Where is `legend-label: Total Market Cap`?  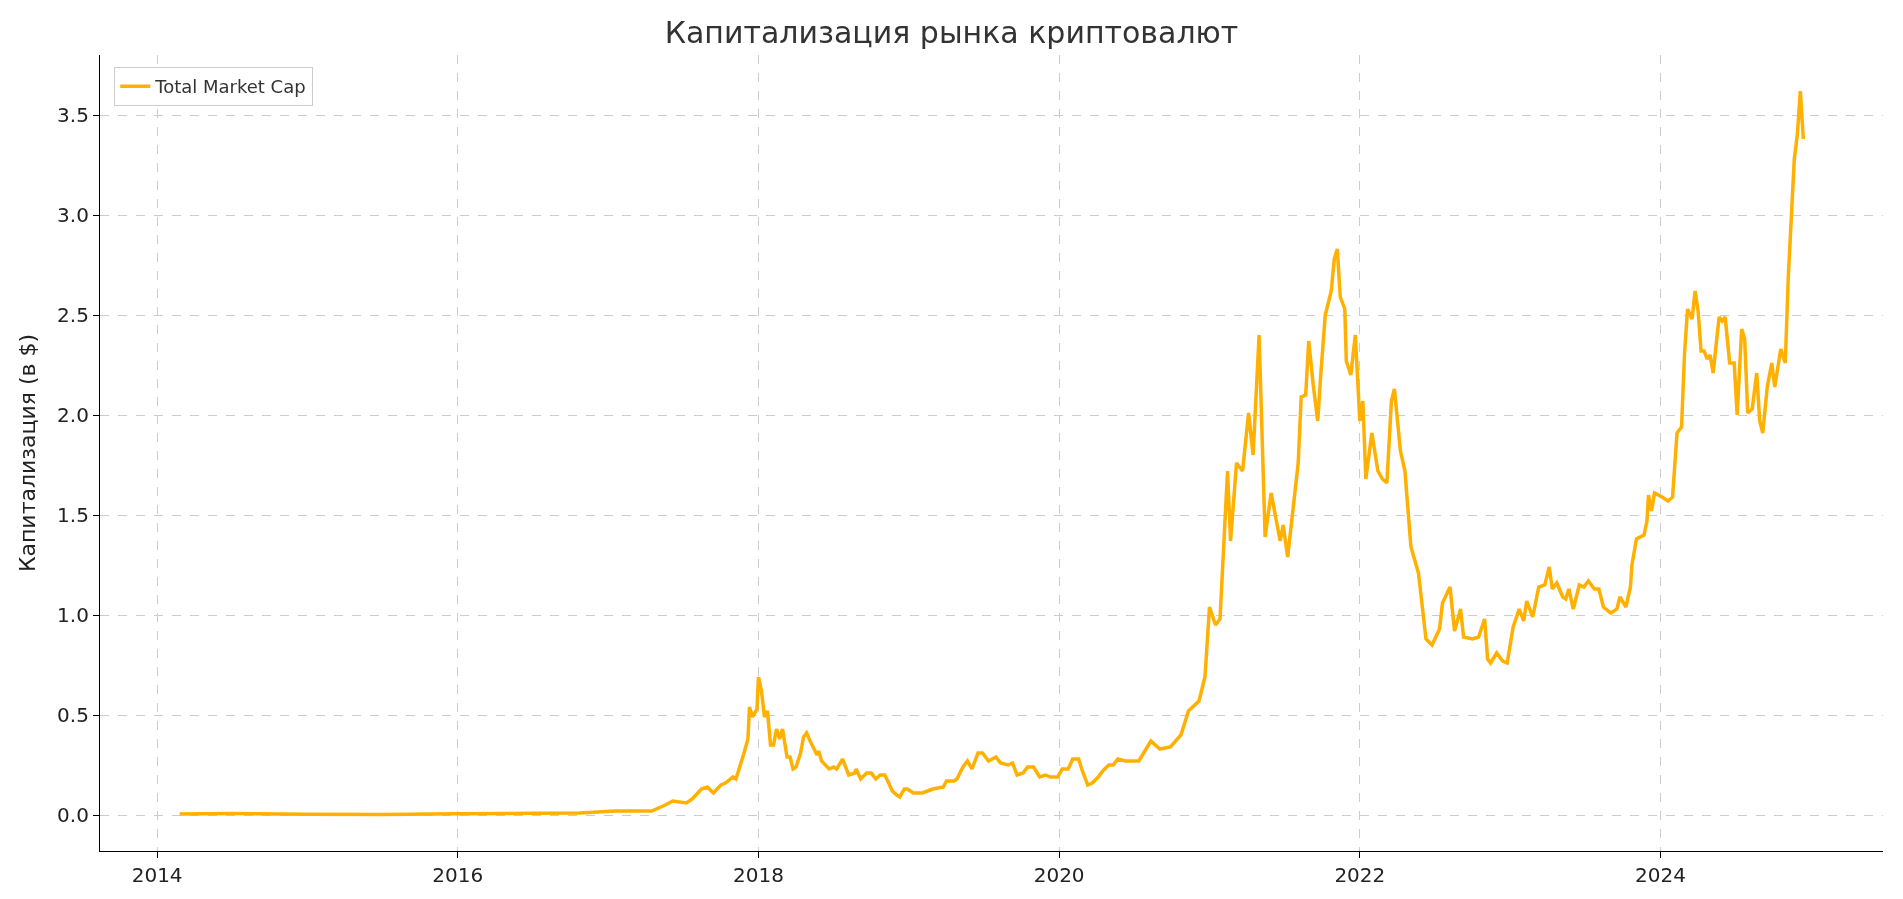
legend-label: Total Market Cap is located at coordinates (230, 87).